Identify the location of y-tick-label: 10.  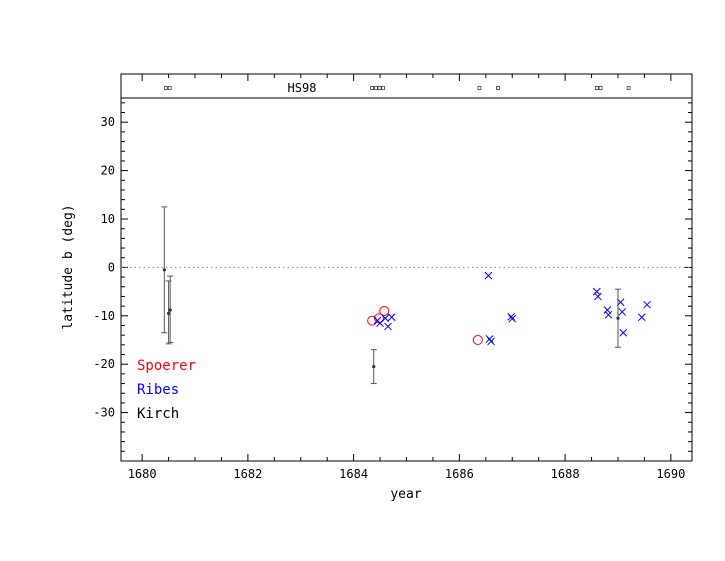
(108, 219).